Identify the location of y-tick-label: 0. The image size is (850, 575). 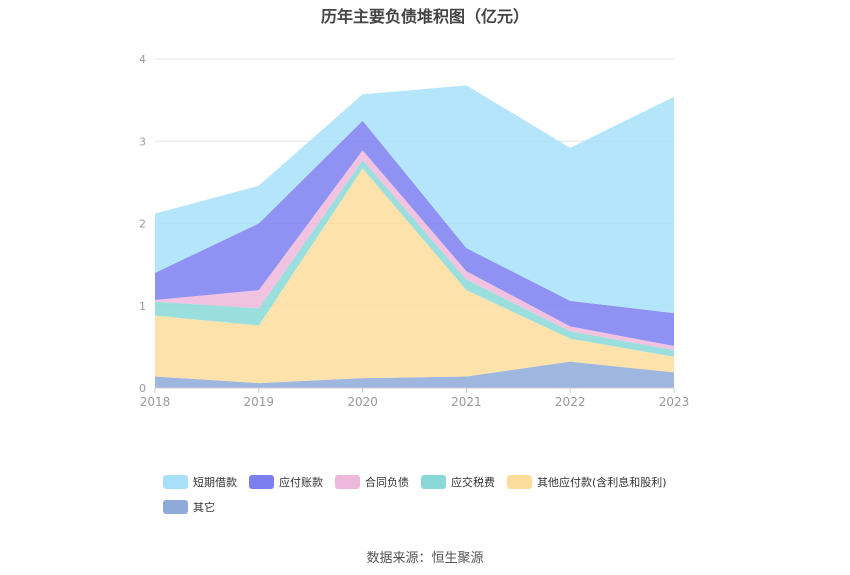
(142, 388).